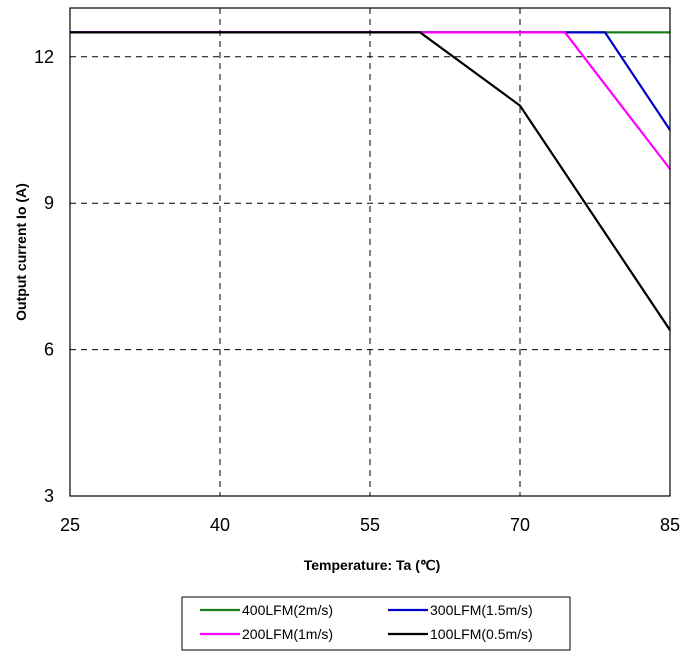 Image resolution: width=683 pixels, height=651 pixels. What do you see at coordinates (520, 525) in the screenshot?
I see `x-tick-label: 70` at bounding box center [520, 525].